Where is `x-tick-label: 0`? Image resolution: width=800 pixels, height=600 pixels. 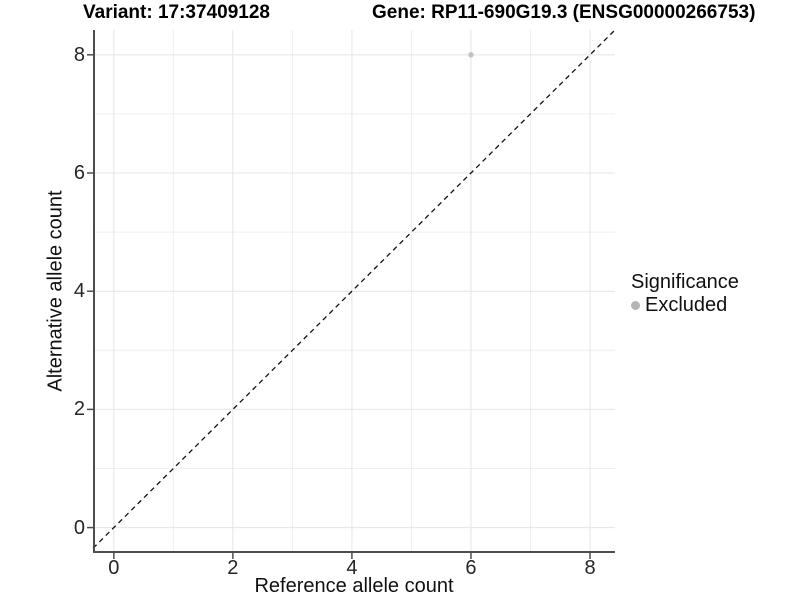 x-tick-label: 0 is located at coordinates (114, 568).